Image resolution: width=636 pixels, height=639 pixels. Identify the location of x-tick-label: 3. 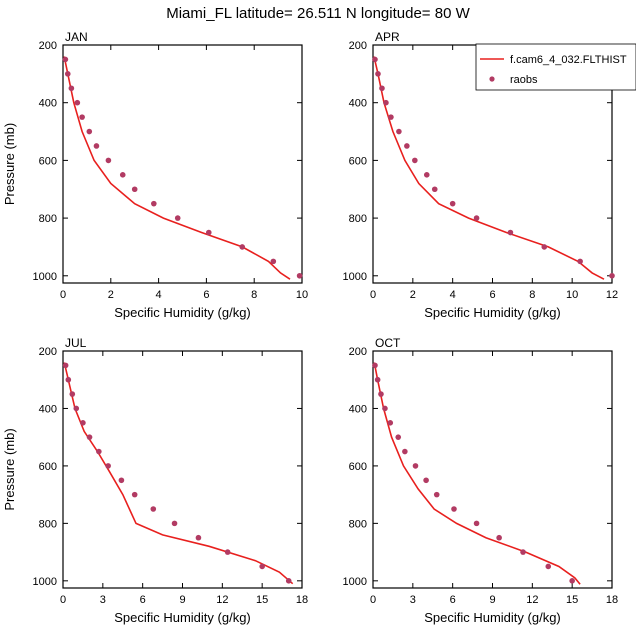
(413, 600).